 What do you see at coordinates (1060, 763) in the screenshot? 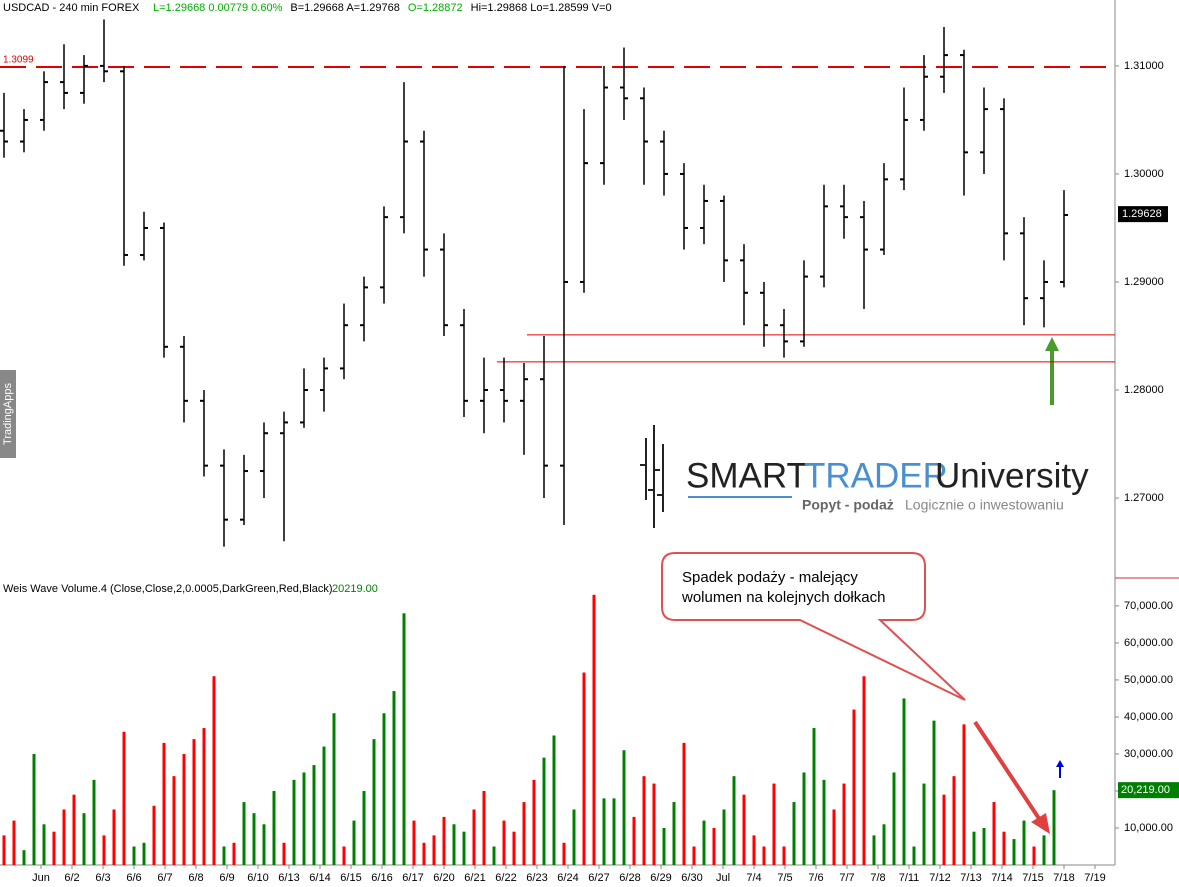
I see `blue-arrow-head` at bounding box center [1060, 763].